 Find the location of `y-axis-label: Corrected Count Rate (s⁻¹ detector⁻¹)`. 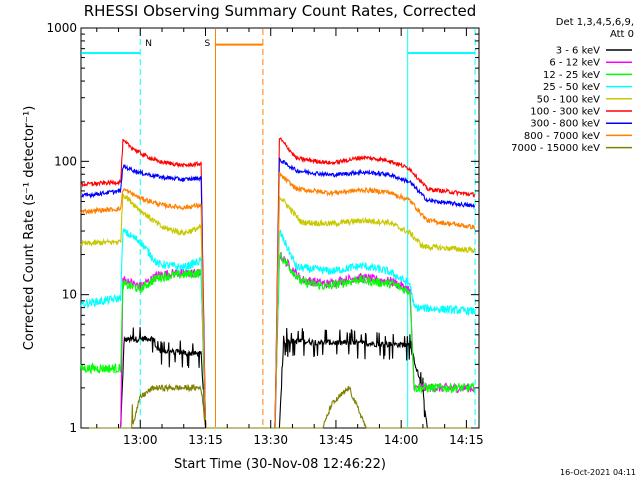

y-axis-label: Corrected Count Rate (s⁻¹ detector⁻¹) is located at coordinates (29, 228).